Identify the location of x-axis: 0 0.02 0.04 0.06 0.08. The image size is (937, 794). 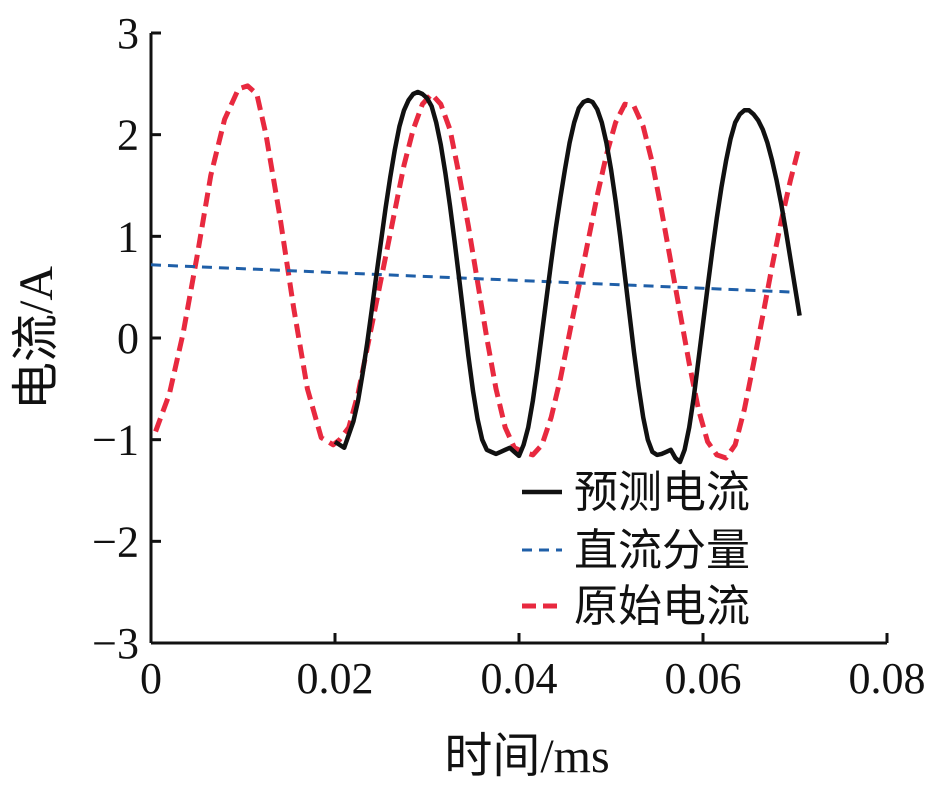
(533, 668).